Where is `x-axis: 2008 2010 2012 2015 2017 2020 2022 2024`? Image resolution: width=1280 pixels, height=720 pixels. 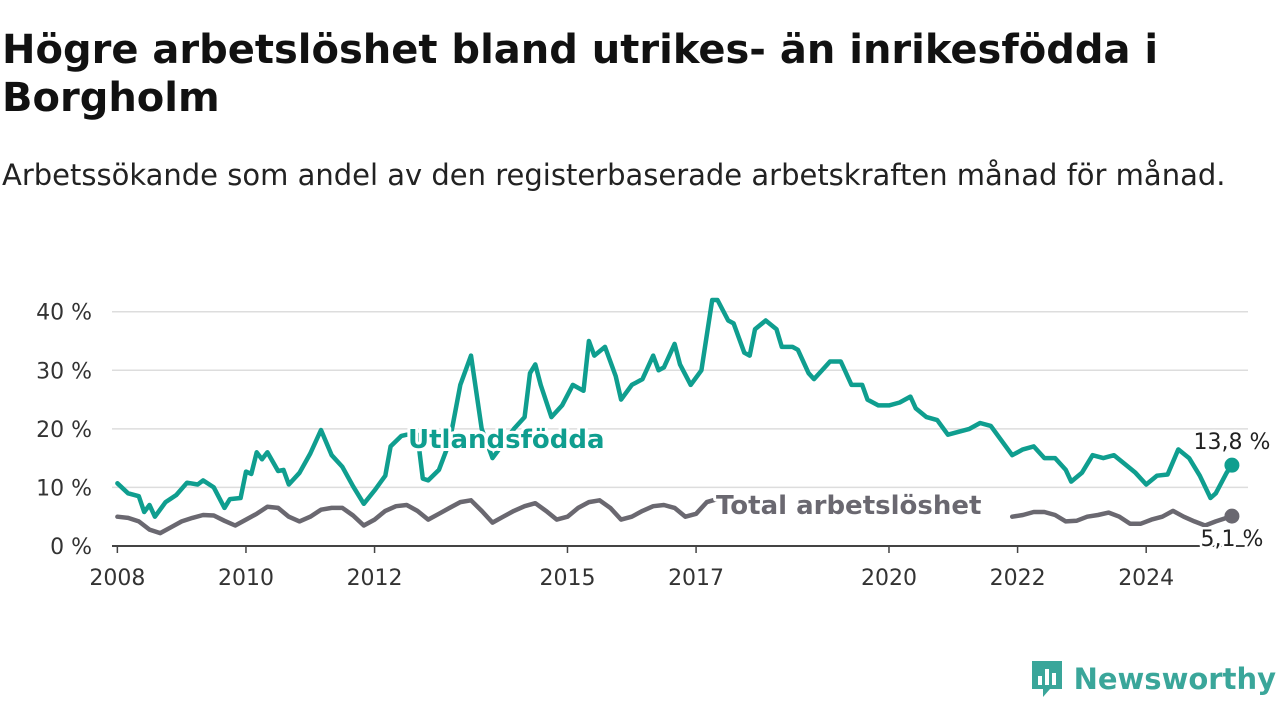
x-axis: 2008 2010 2012 2015 2017 2020 2022 2024 is located at coordinates (668, 568).